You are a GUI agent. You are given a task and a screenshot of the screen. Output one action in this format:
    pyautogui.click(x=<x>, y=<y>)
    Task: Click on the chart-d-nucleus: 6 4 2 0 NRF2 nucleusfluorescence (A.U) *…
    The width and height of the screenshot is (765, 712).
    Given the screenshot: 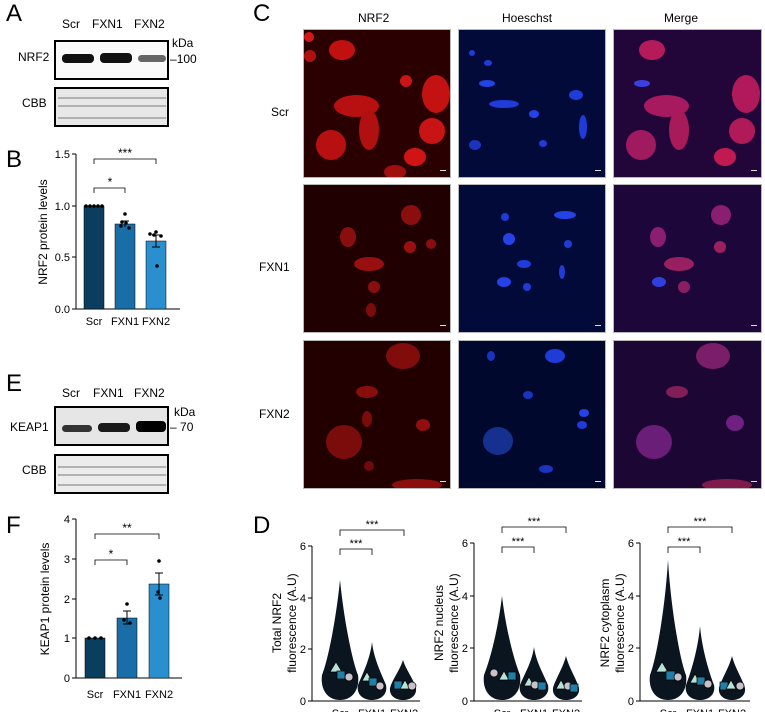 What is the action you would take?
    pyautogui.click(x=507, y=614)
    